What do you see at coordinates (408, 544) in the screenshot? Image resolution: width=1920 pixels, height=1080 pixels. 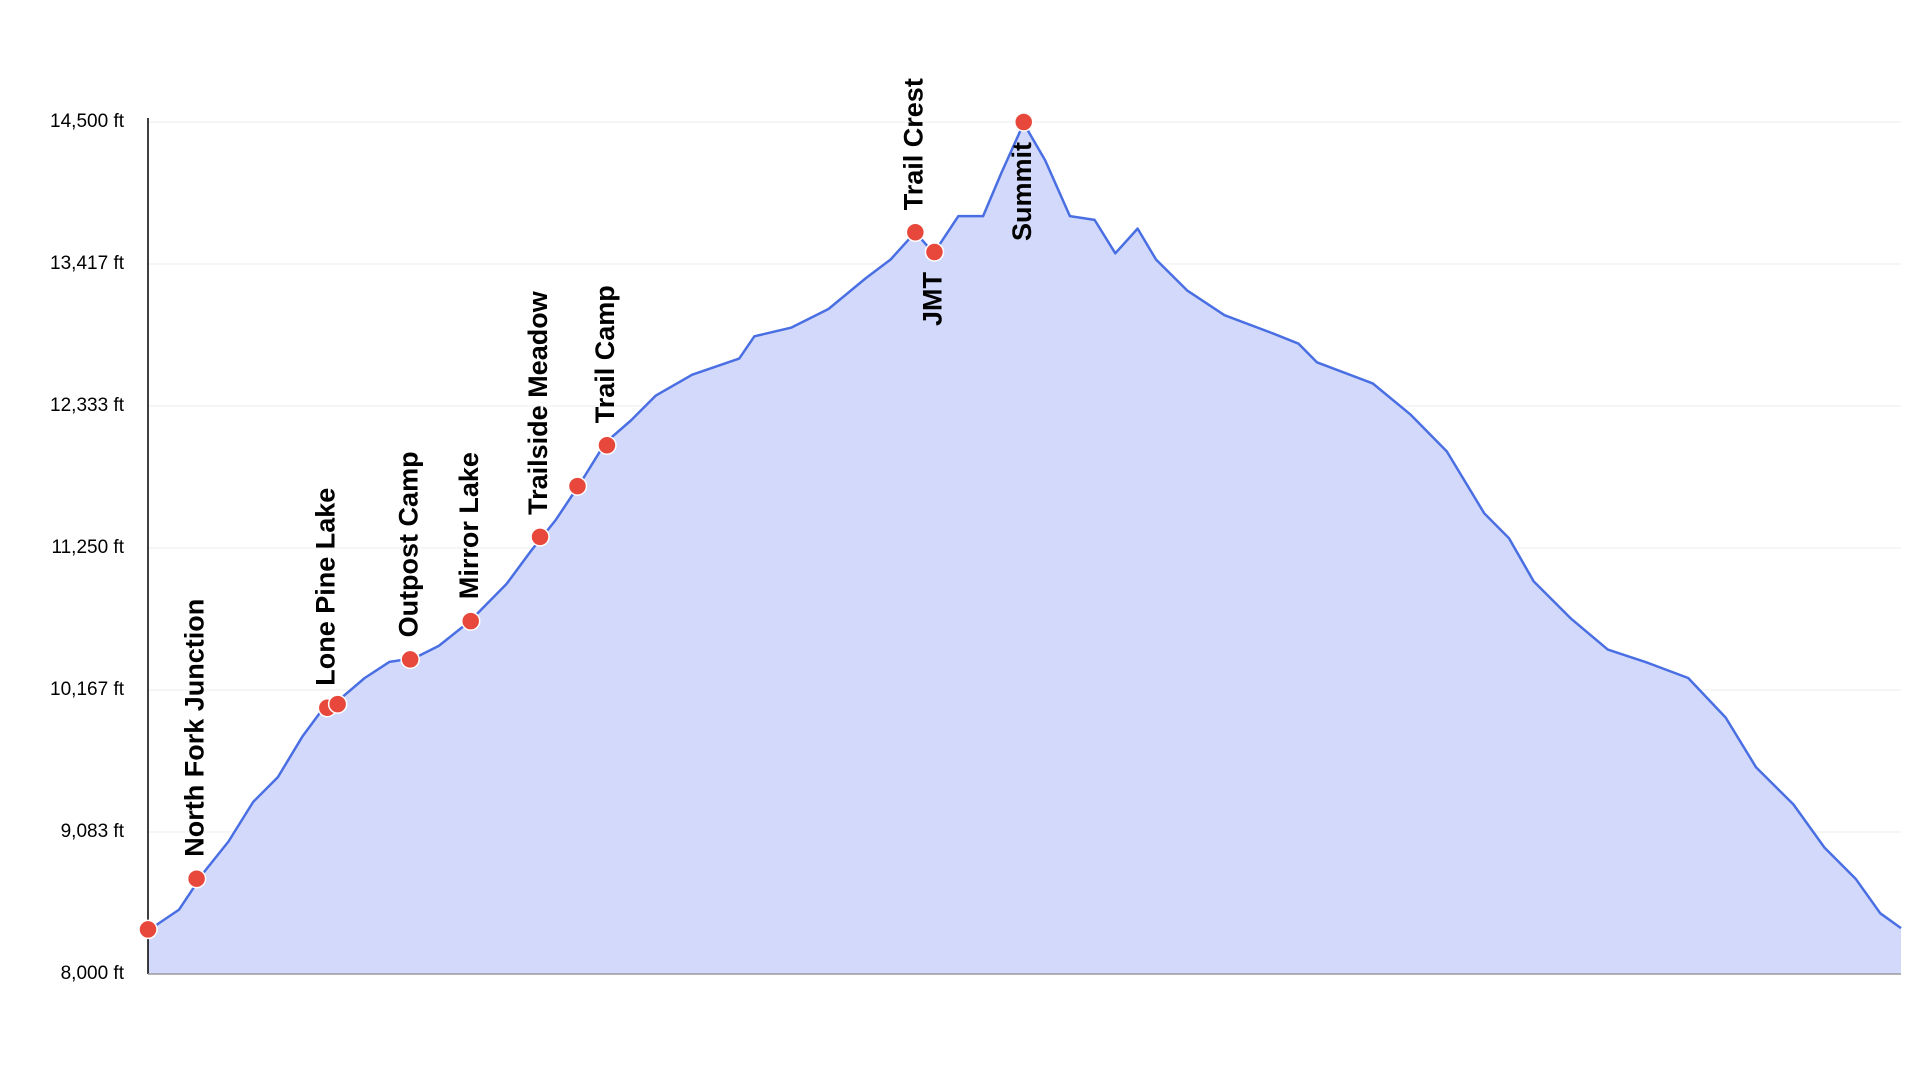 I see `waypoint-label: Outpost Camp` at bounding box center [408, 544].